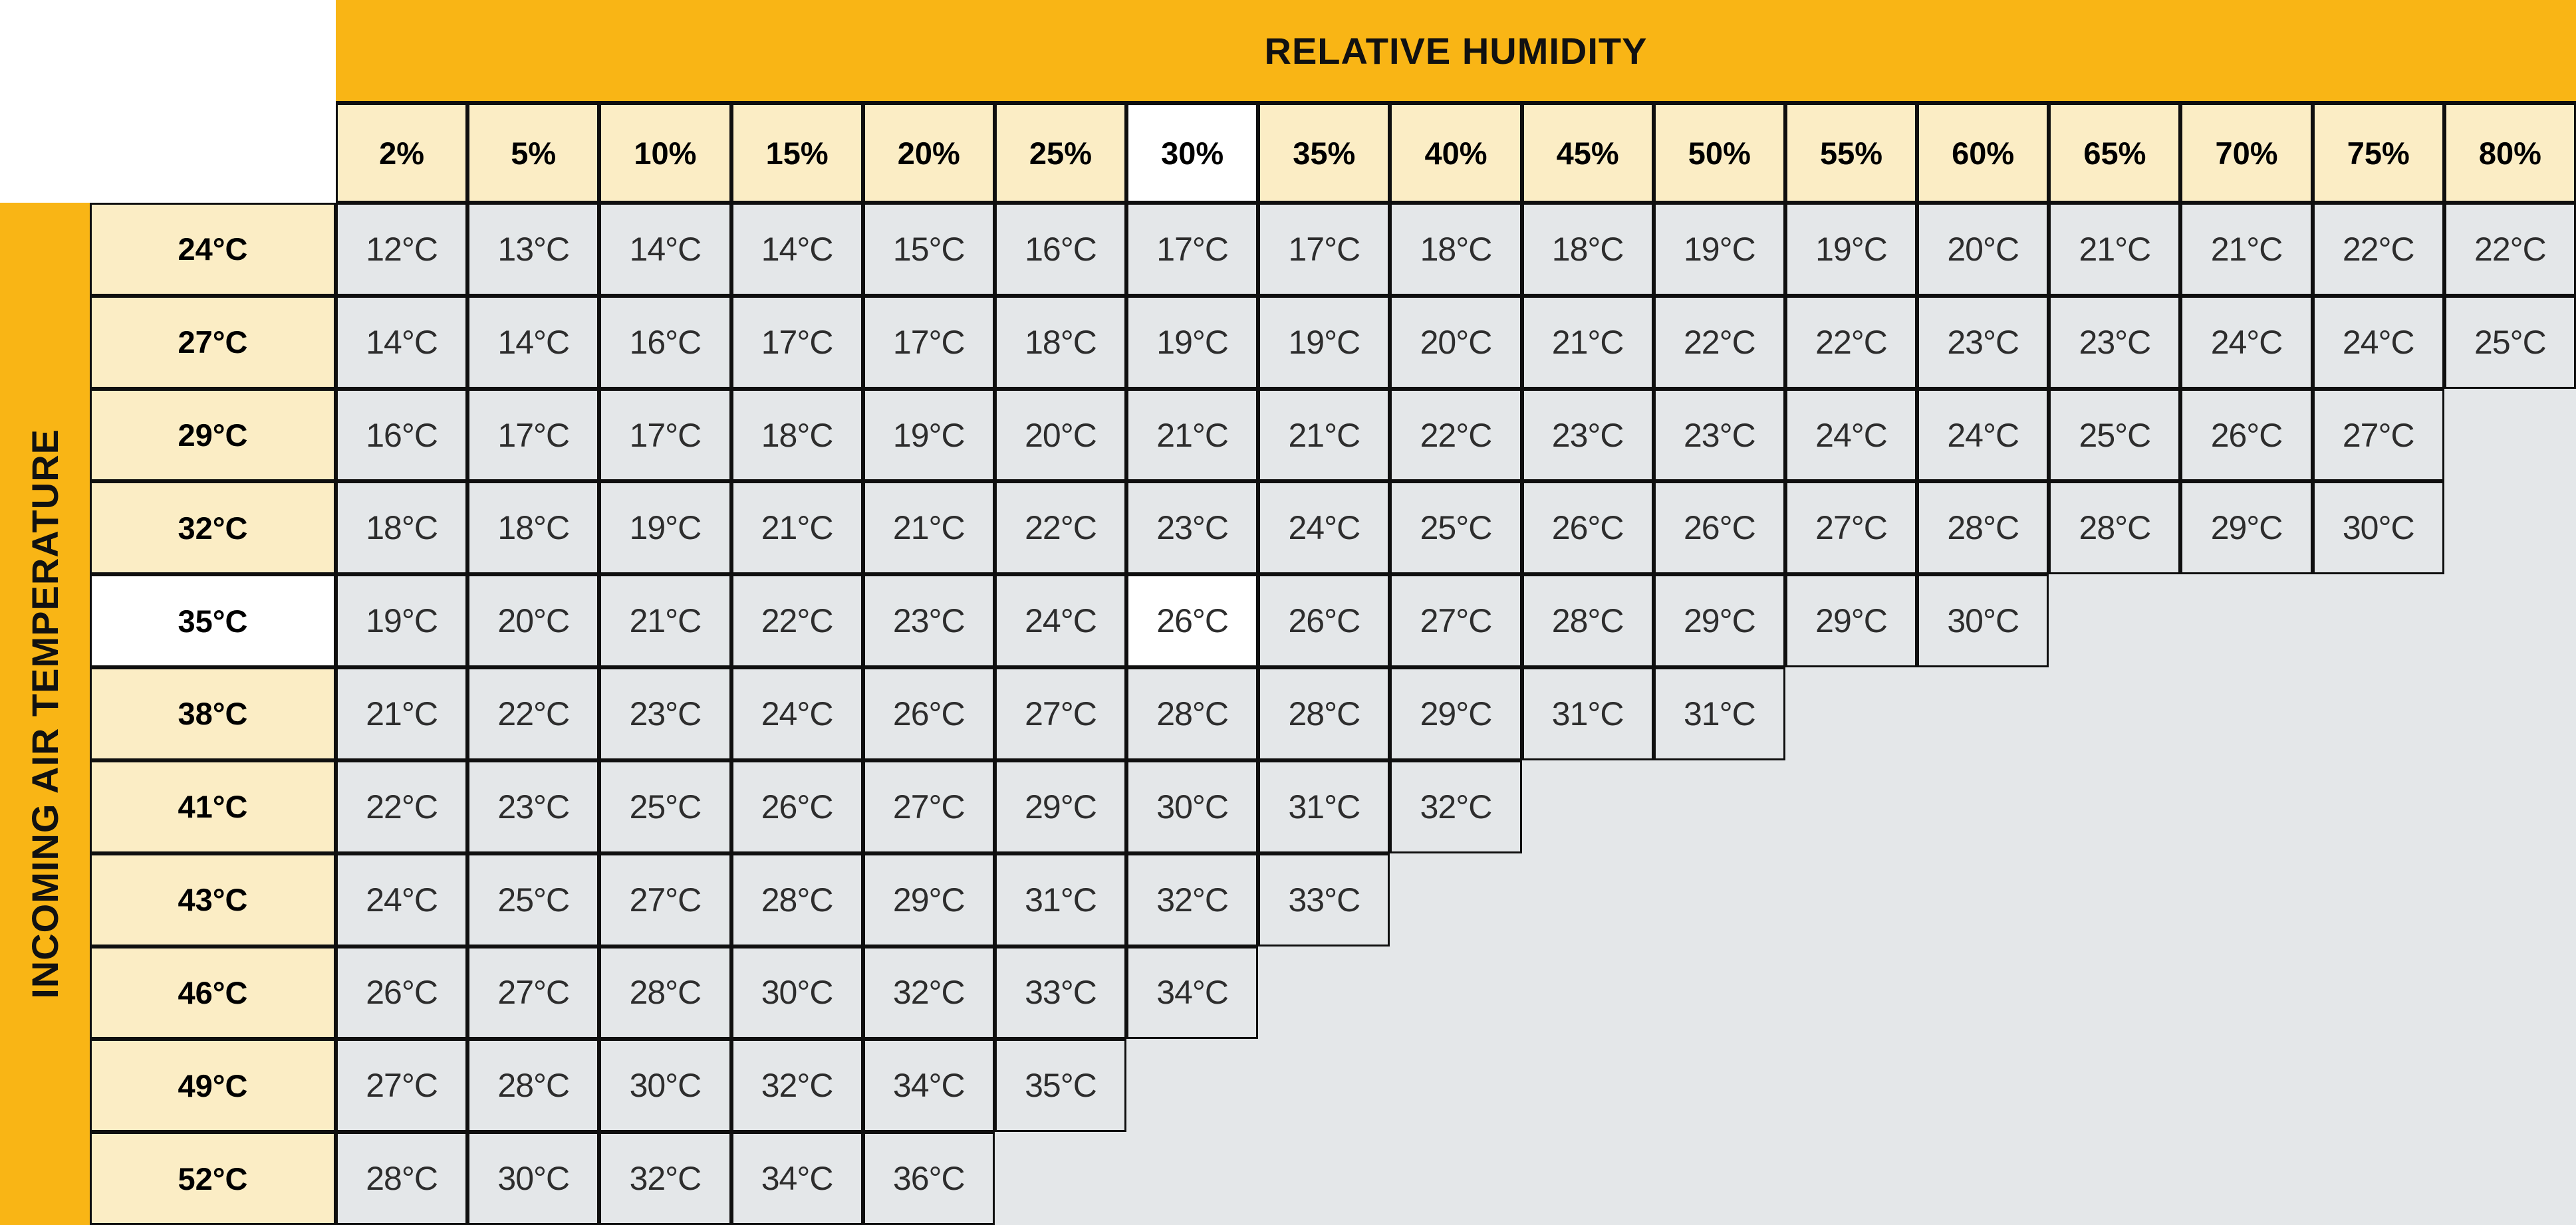 Image resolution: width=2576 pixels, height=1225 pixels. I want to click on column-header-cell: 30%, so click(1192, 153).